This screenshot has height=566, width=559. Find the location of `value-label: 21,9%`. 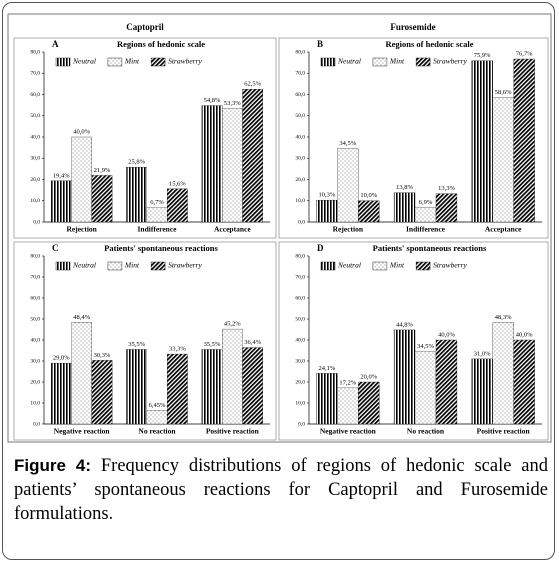

value-label: 21,9% is located at coordinates (102, 170).